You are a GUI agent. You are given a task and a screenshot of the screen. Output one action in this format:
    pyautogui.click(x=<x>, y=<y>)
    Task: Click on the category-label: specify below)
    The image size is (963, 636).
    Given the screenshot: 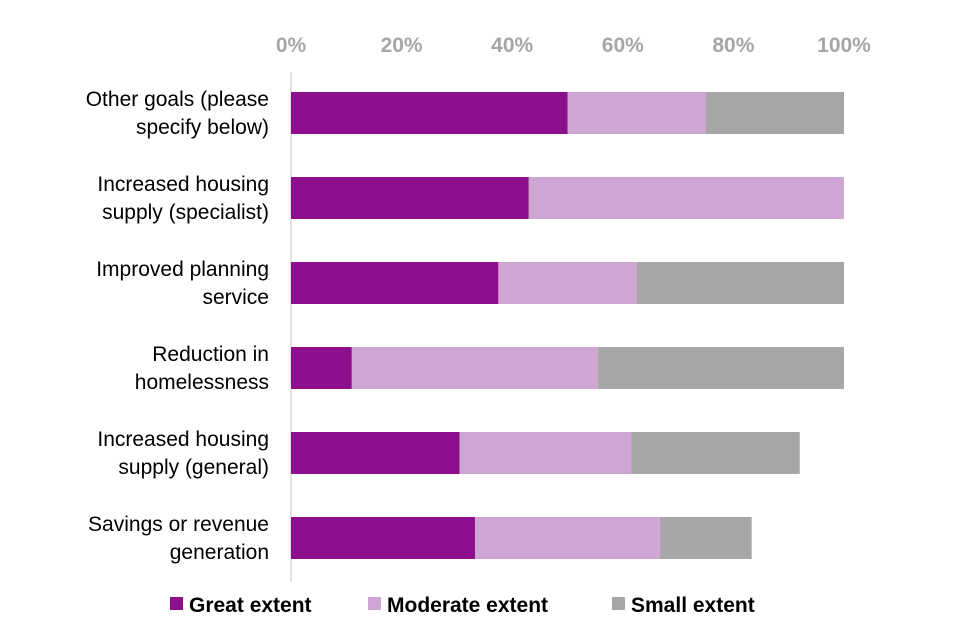 What is the action you would take?
    pyautogui.click(x=202, y=127)
    